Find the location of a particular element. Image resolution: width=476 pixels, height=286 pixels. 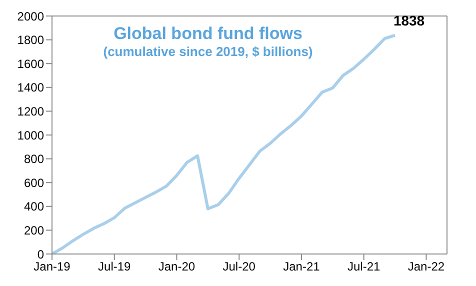

y-tick-label: 1200 is located at coordinates (30, 111).